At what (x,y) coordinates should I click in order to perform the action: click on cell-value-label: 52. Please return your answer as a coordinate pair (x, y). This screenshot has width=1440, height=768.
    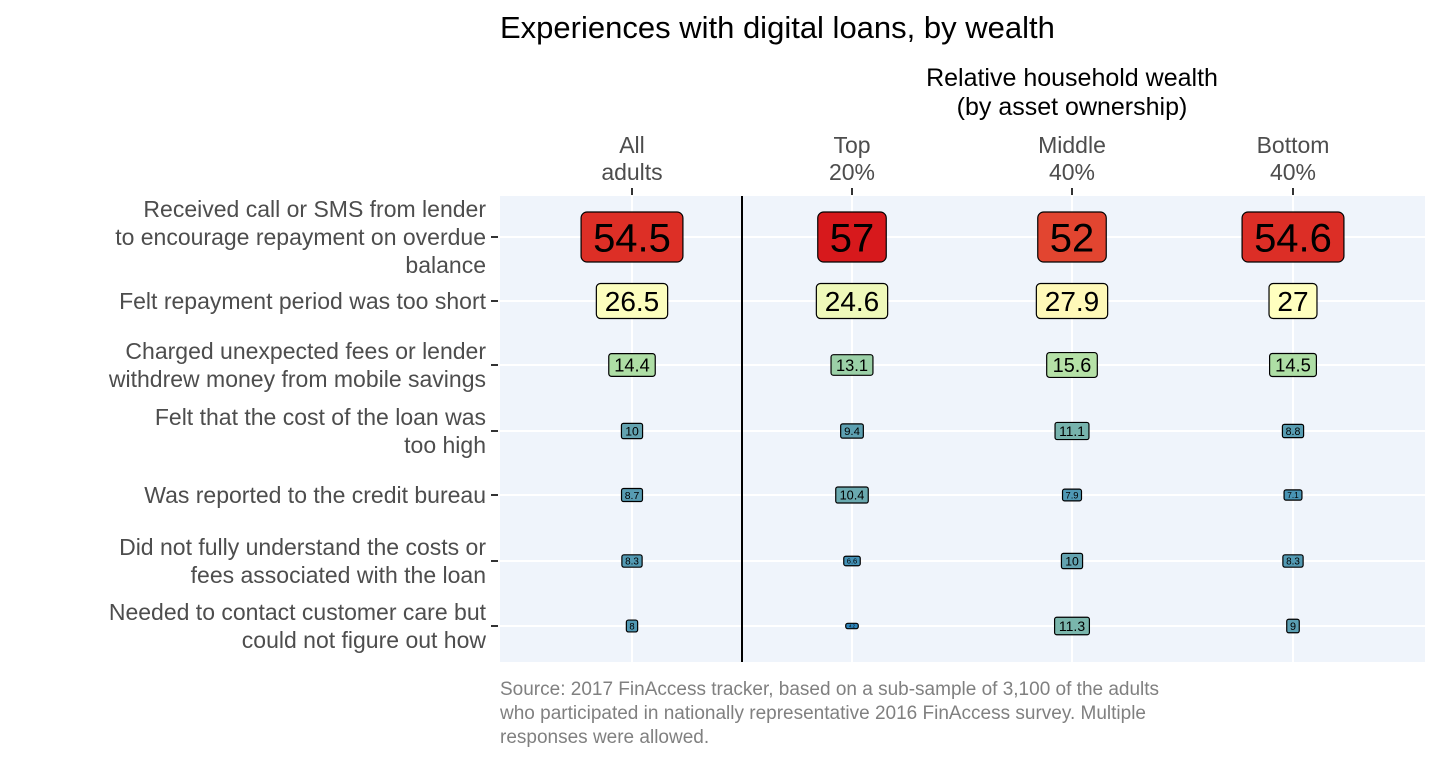
    Looking at the image, I should click on (1072, 238).